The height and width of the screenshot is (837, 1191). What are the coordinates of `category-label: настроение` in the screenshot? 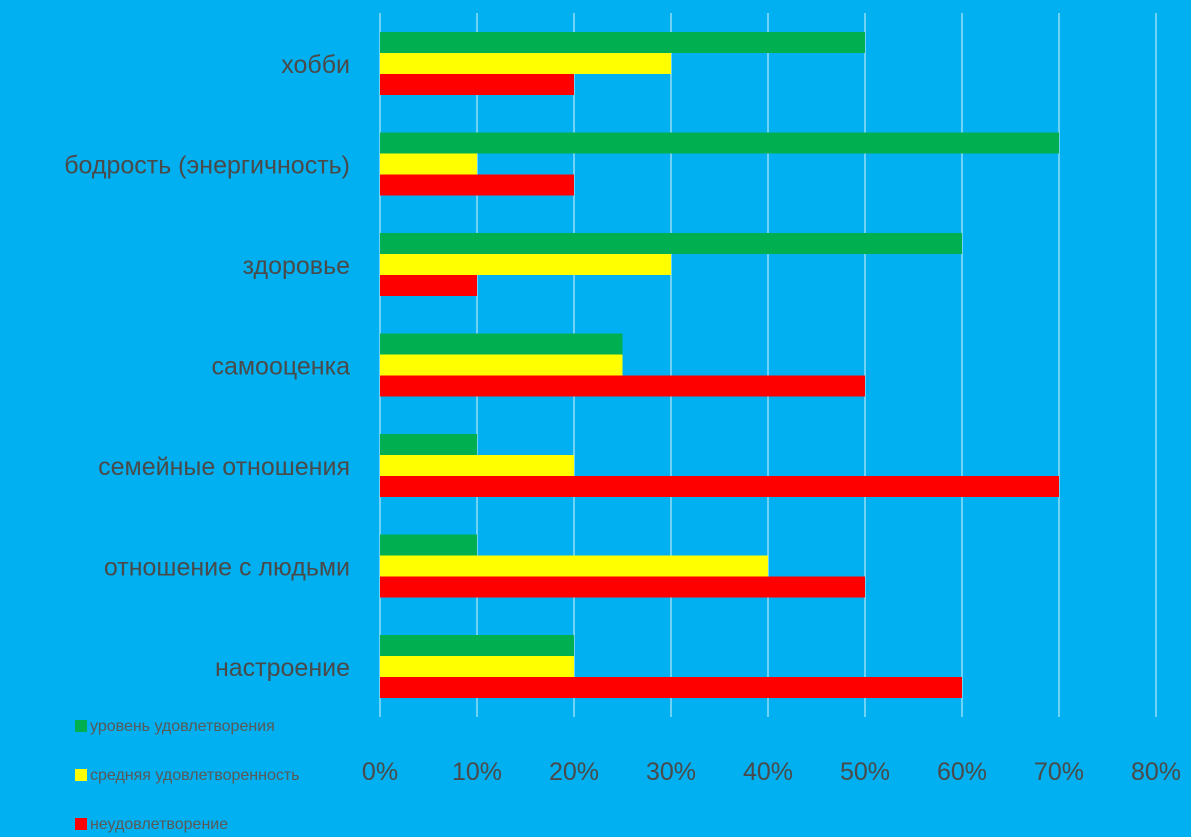 It's located at (282, 668).